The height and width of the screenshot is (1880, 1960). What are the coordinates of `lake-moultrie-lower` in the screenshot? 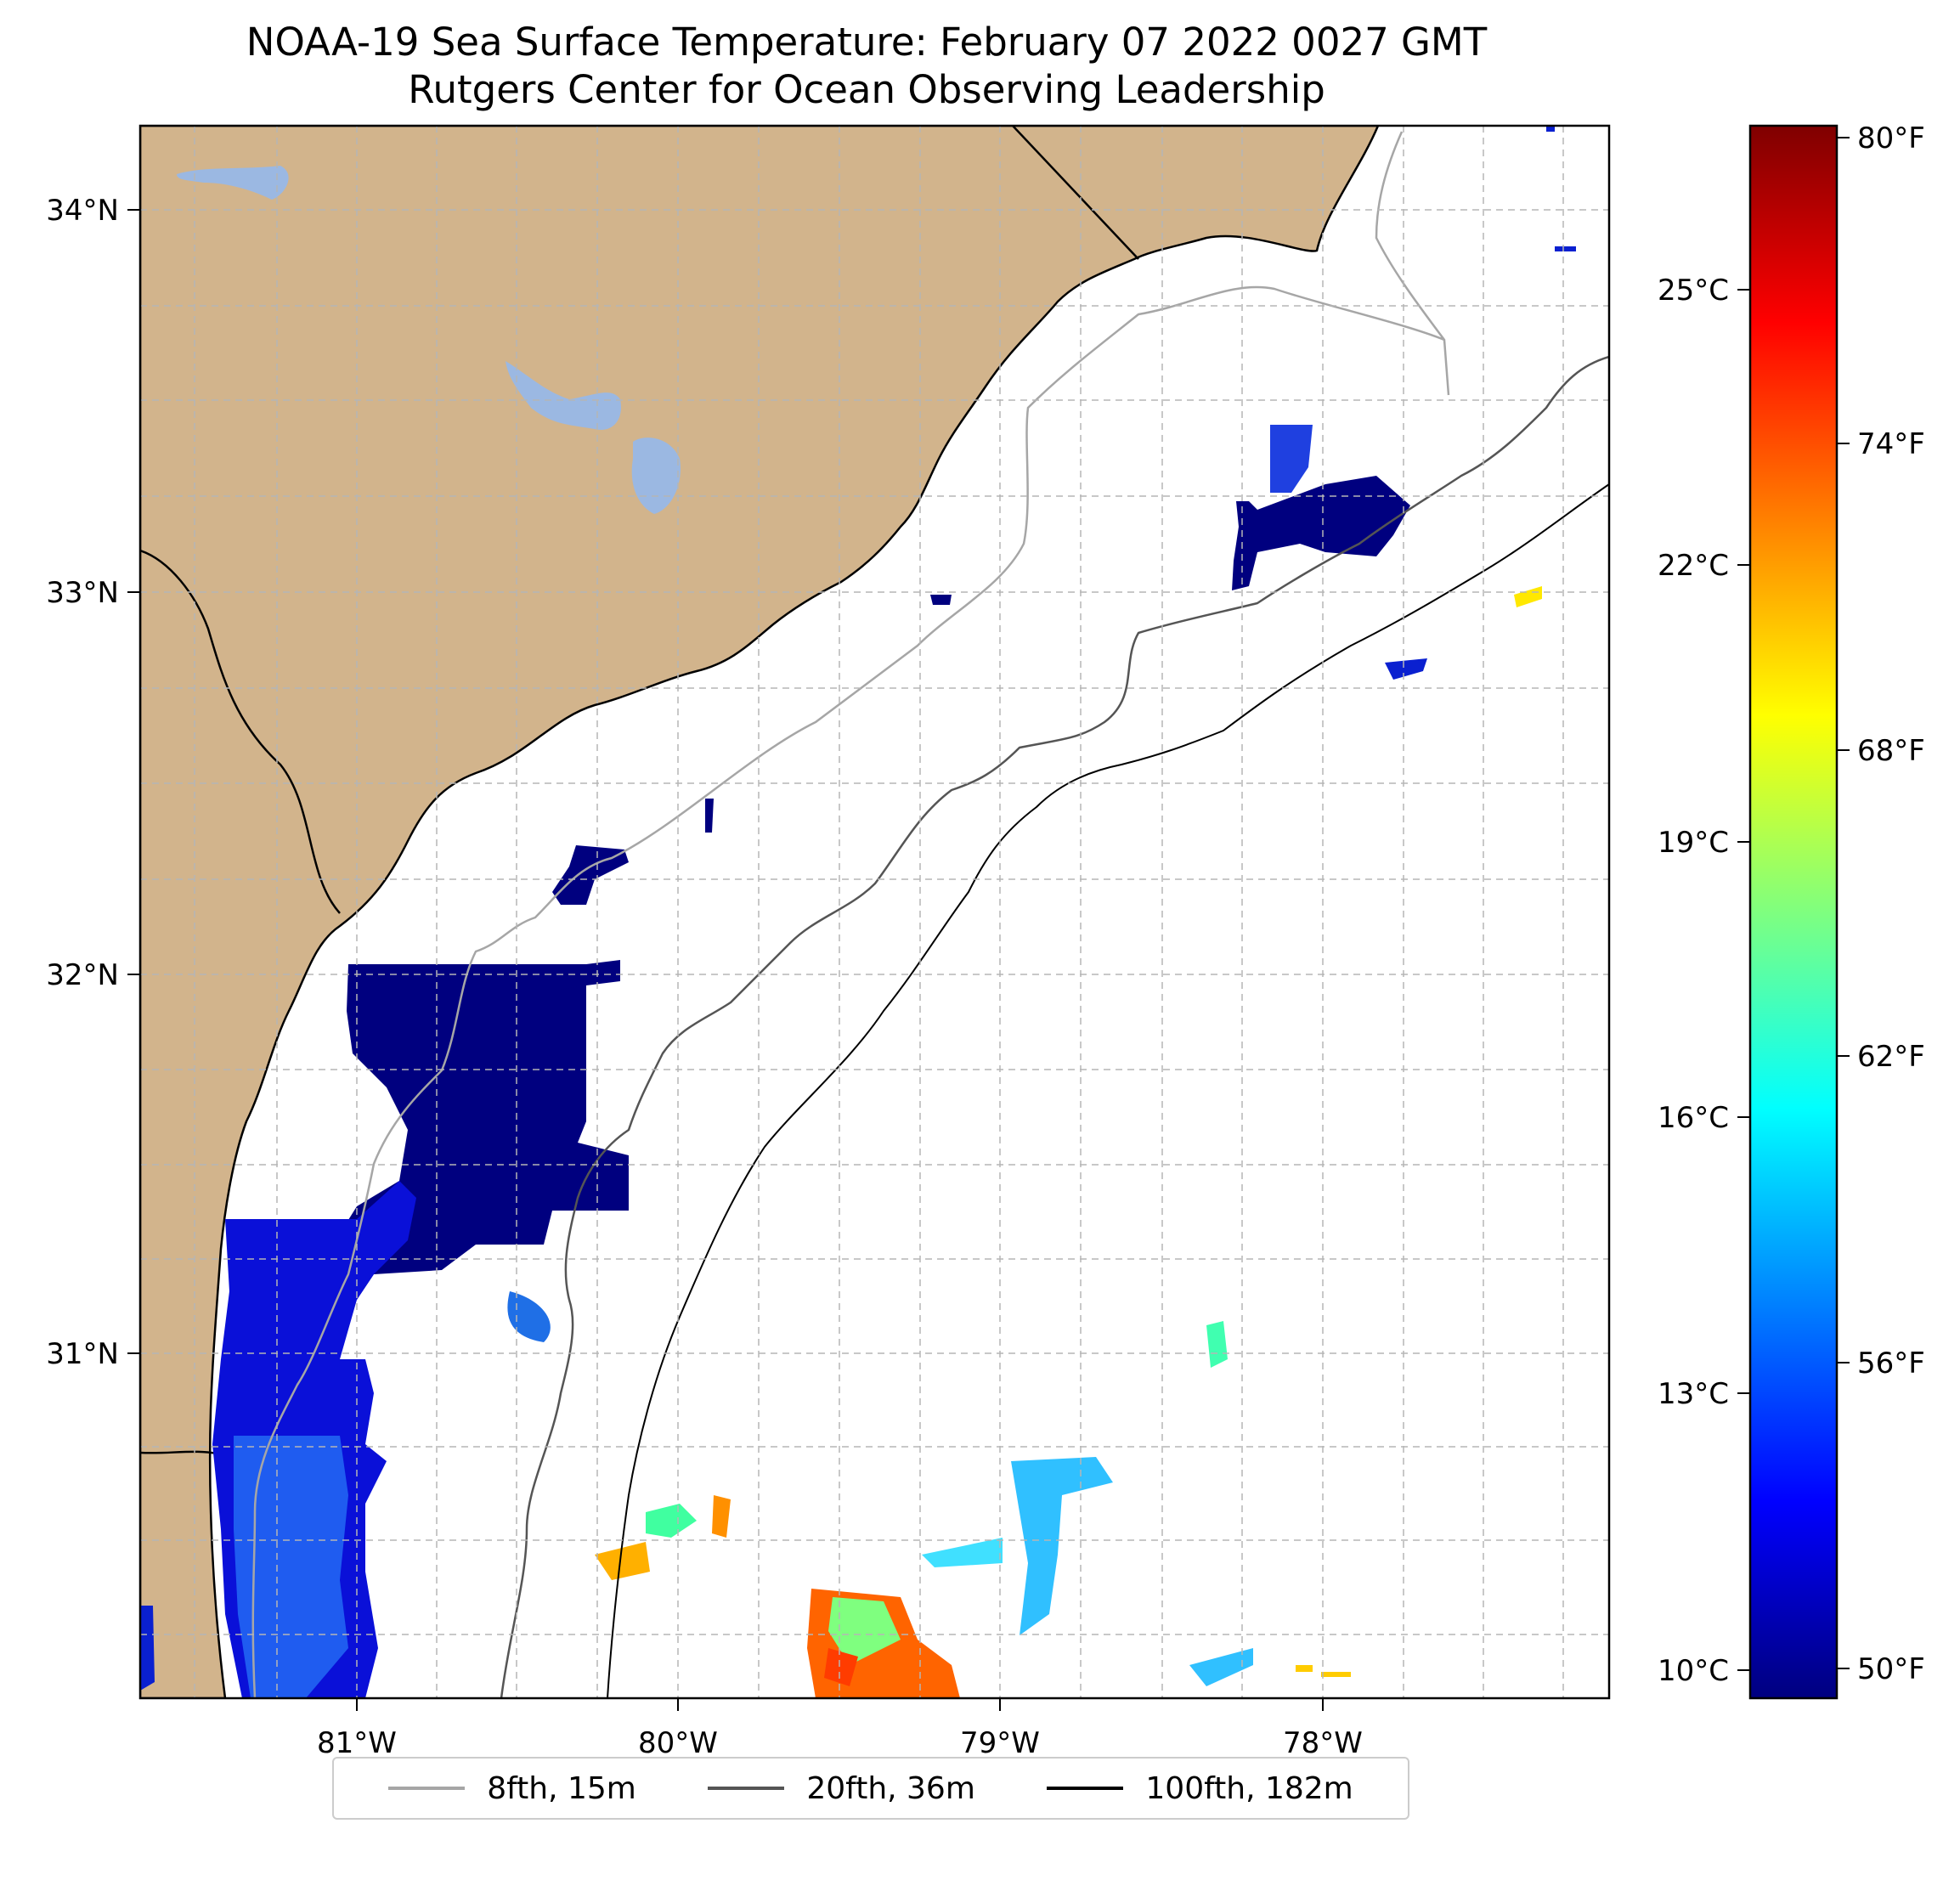 It's located at (656, 476).